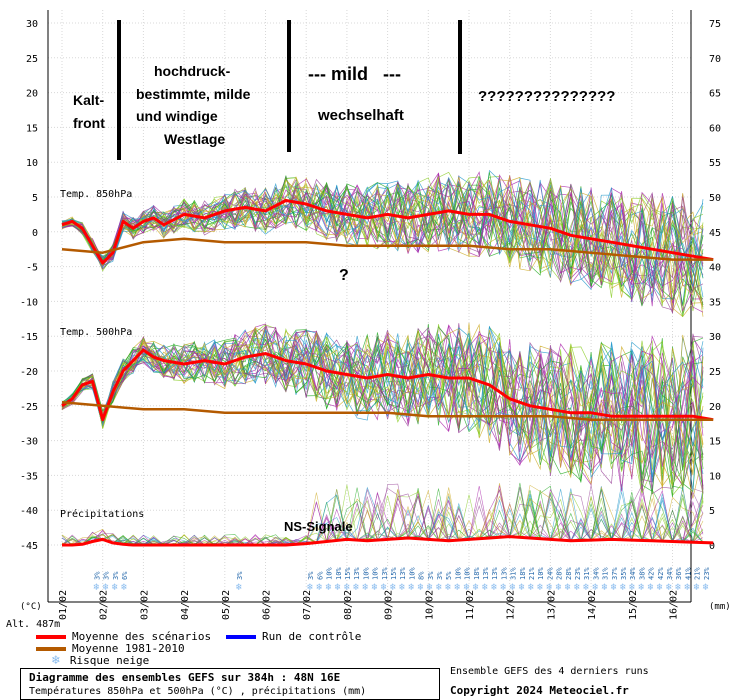 Image resolution: width=740 pixels, height=700 pixels. Describe the element at coordinates (449, 575) in the screenshot. I see `snow-risk-label: 5%` at that location.